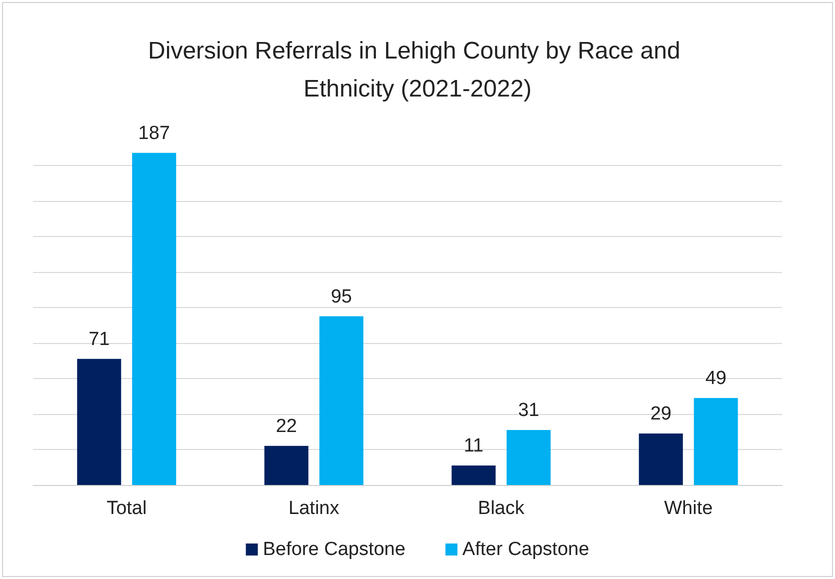 This screenshot has height=579, width=835. I want to click on data-label: 187, so click(154, 133).